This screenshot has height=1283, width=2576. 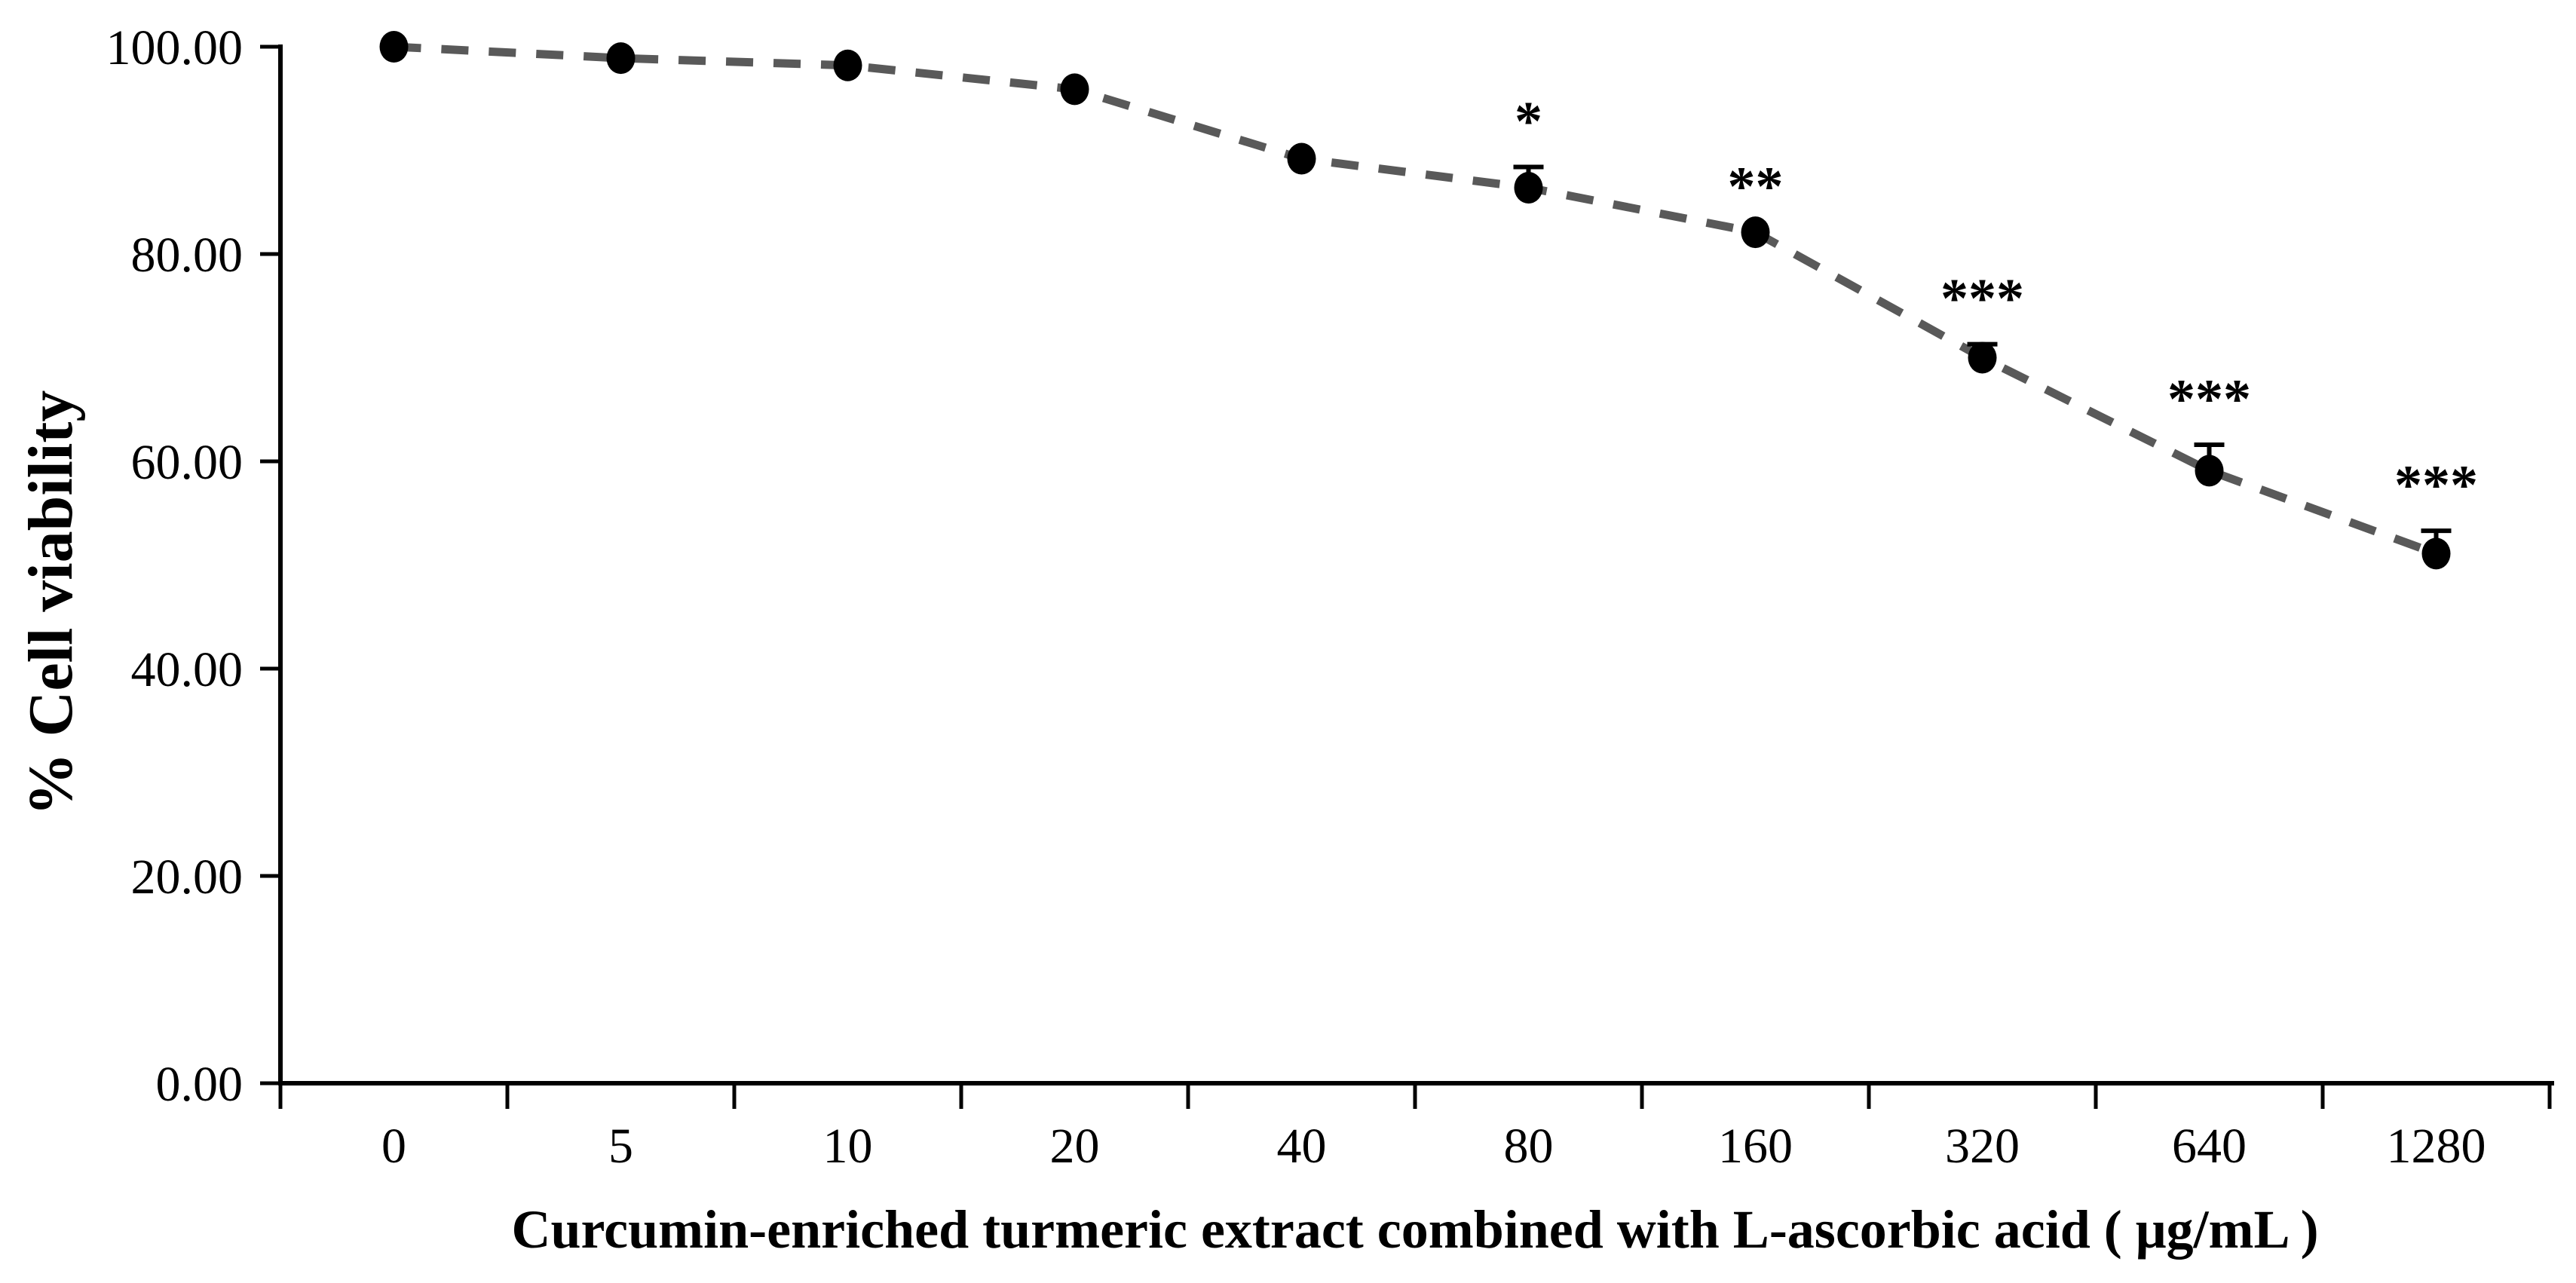 I want to click on x-tick-label: 80, so click(x=1529, y=1146).